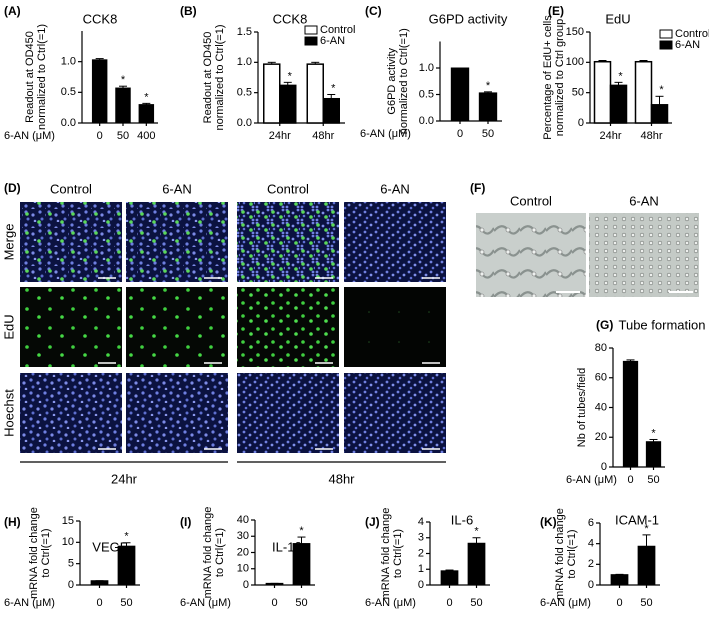  Describe the element at coordinates (582, 408) in the screenshot. I see `y-axis-label: Nb of tubes/field` at that location.